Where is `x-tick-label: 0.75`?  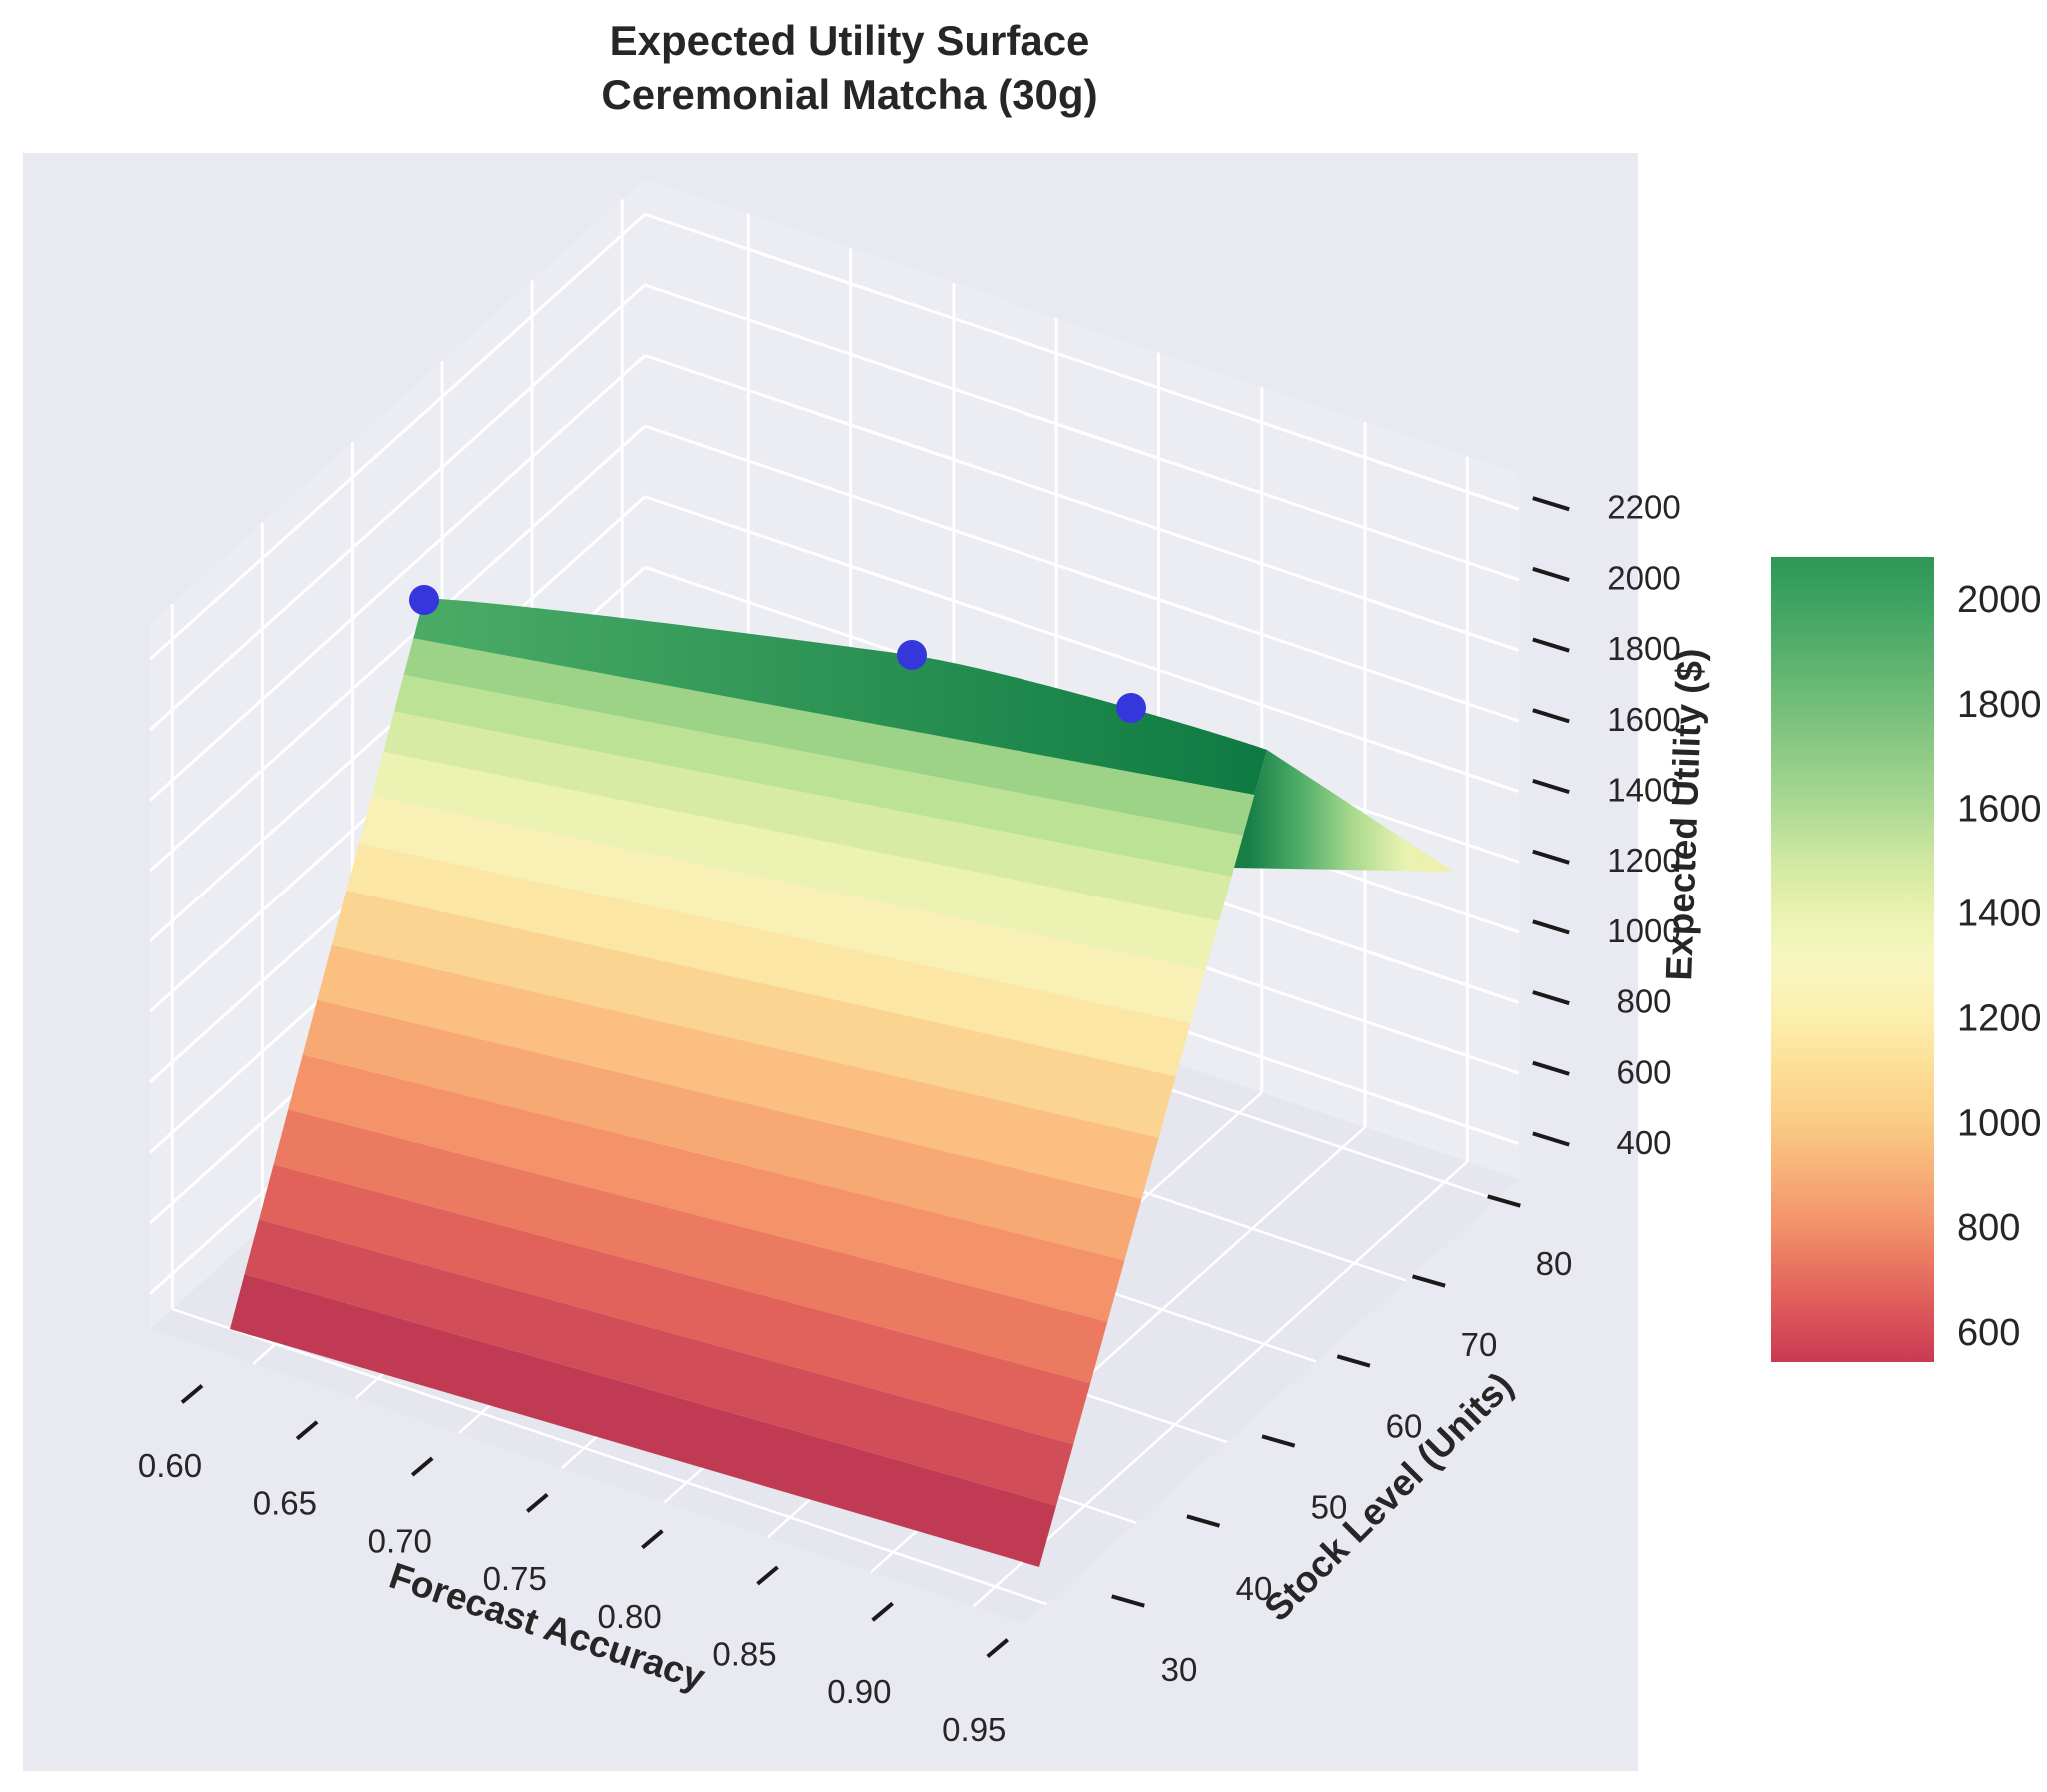
x-tick-label: 0.75 is located at coordinates (515, 1579).